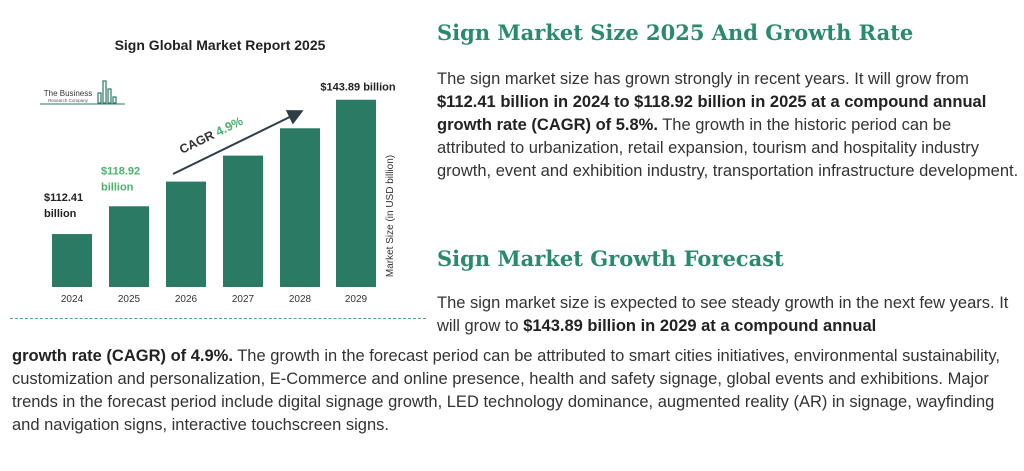 Image resolution: width=1024 pixels, height=471 pixels. What do you see at coordinates (129, 246) in the screenshot?
I see `bar-2025` at bounding box center [129, 246].